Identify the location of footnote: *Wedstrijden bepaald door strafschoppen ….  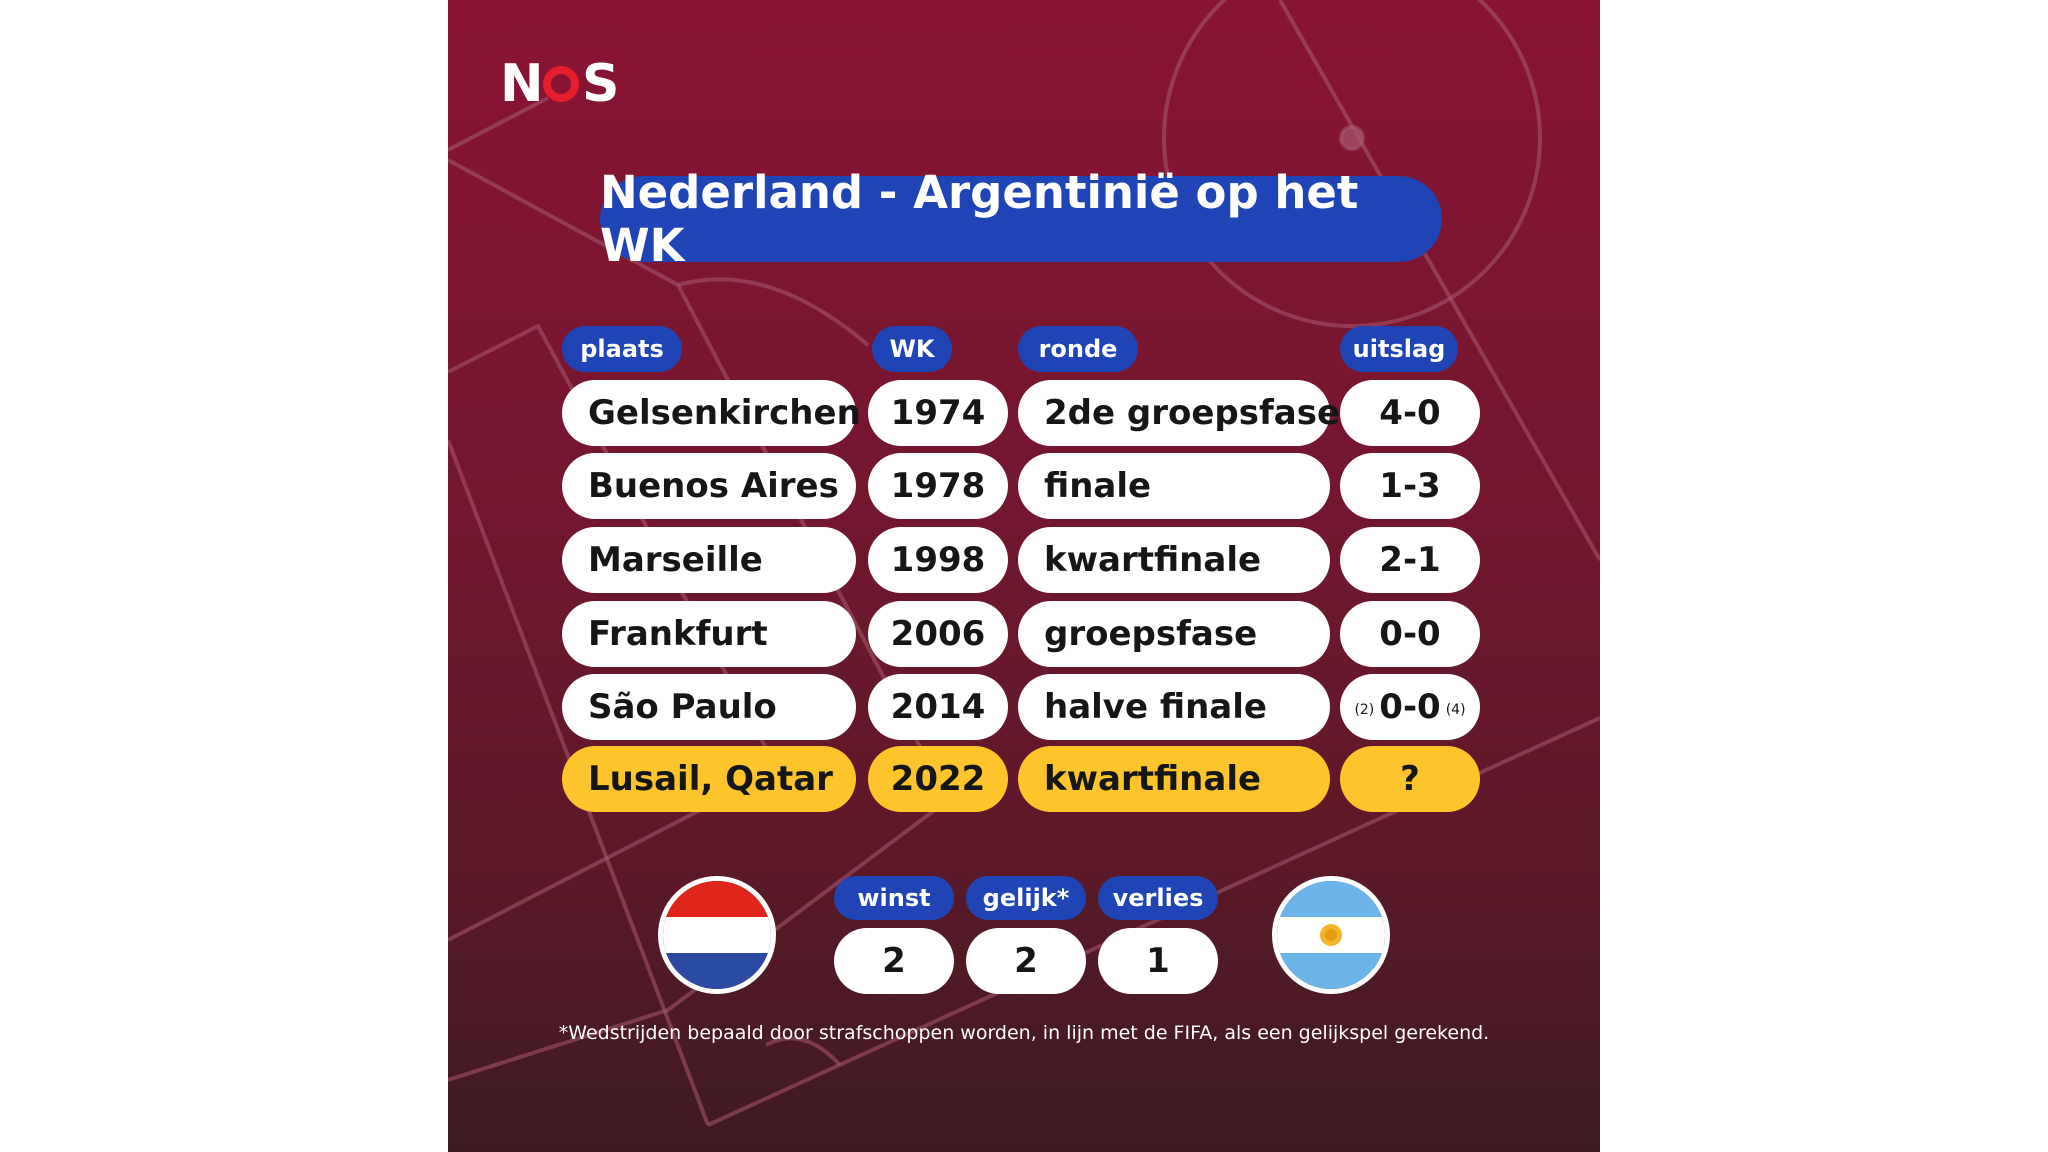
(1024, 1033).